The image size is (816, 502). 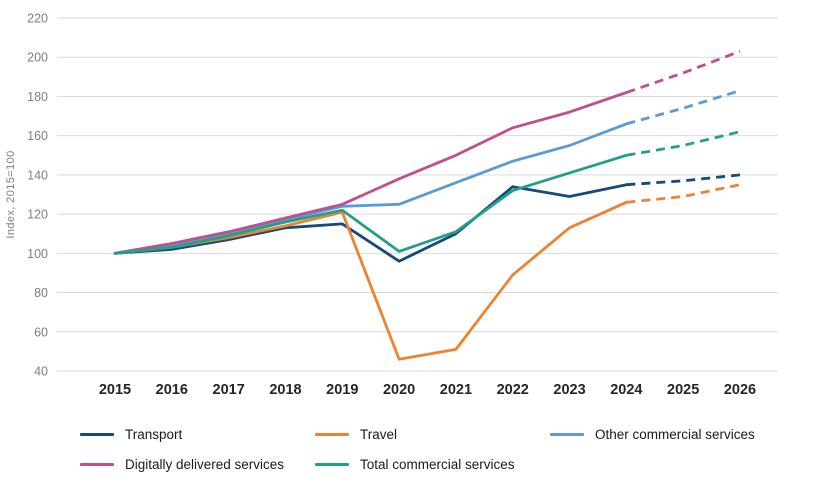 What do you see at coordinates (437, 464) in the screenshot?
I see `legend-label: Total commercial services` at bounding box center [437, 464].